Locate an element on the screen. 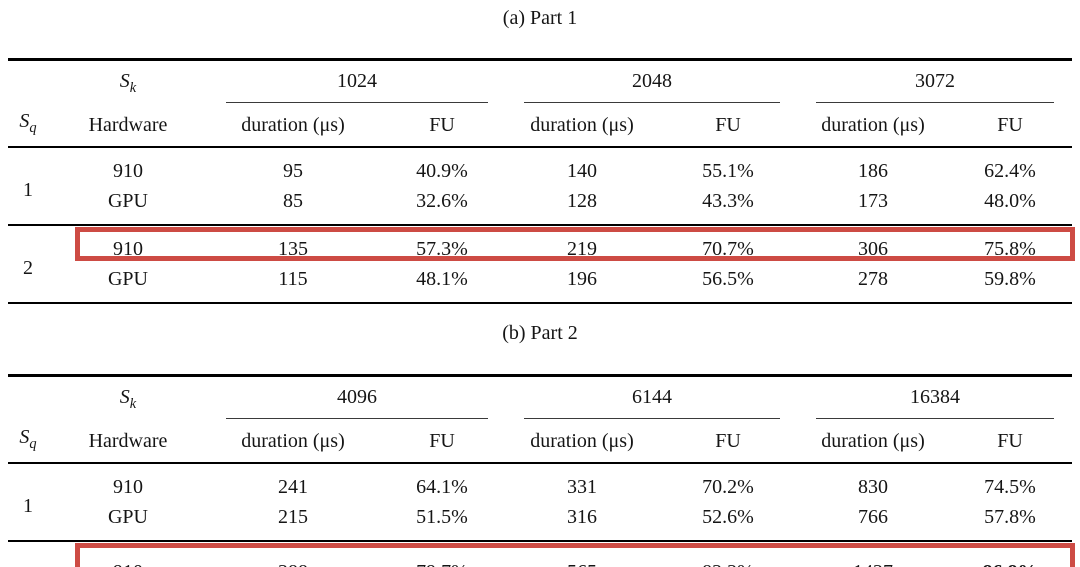 The width and height of the screenshot is (1080, 567). fu-value: 59.8% is located at coordinates (1010, 279).